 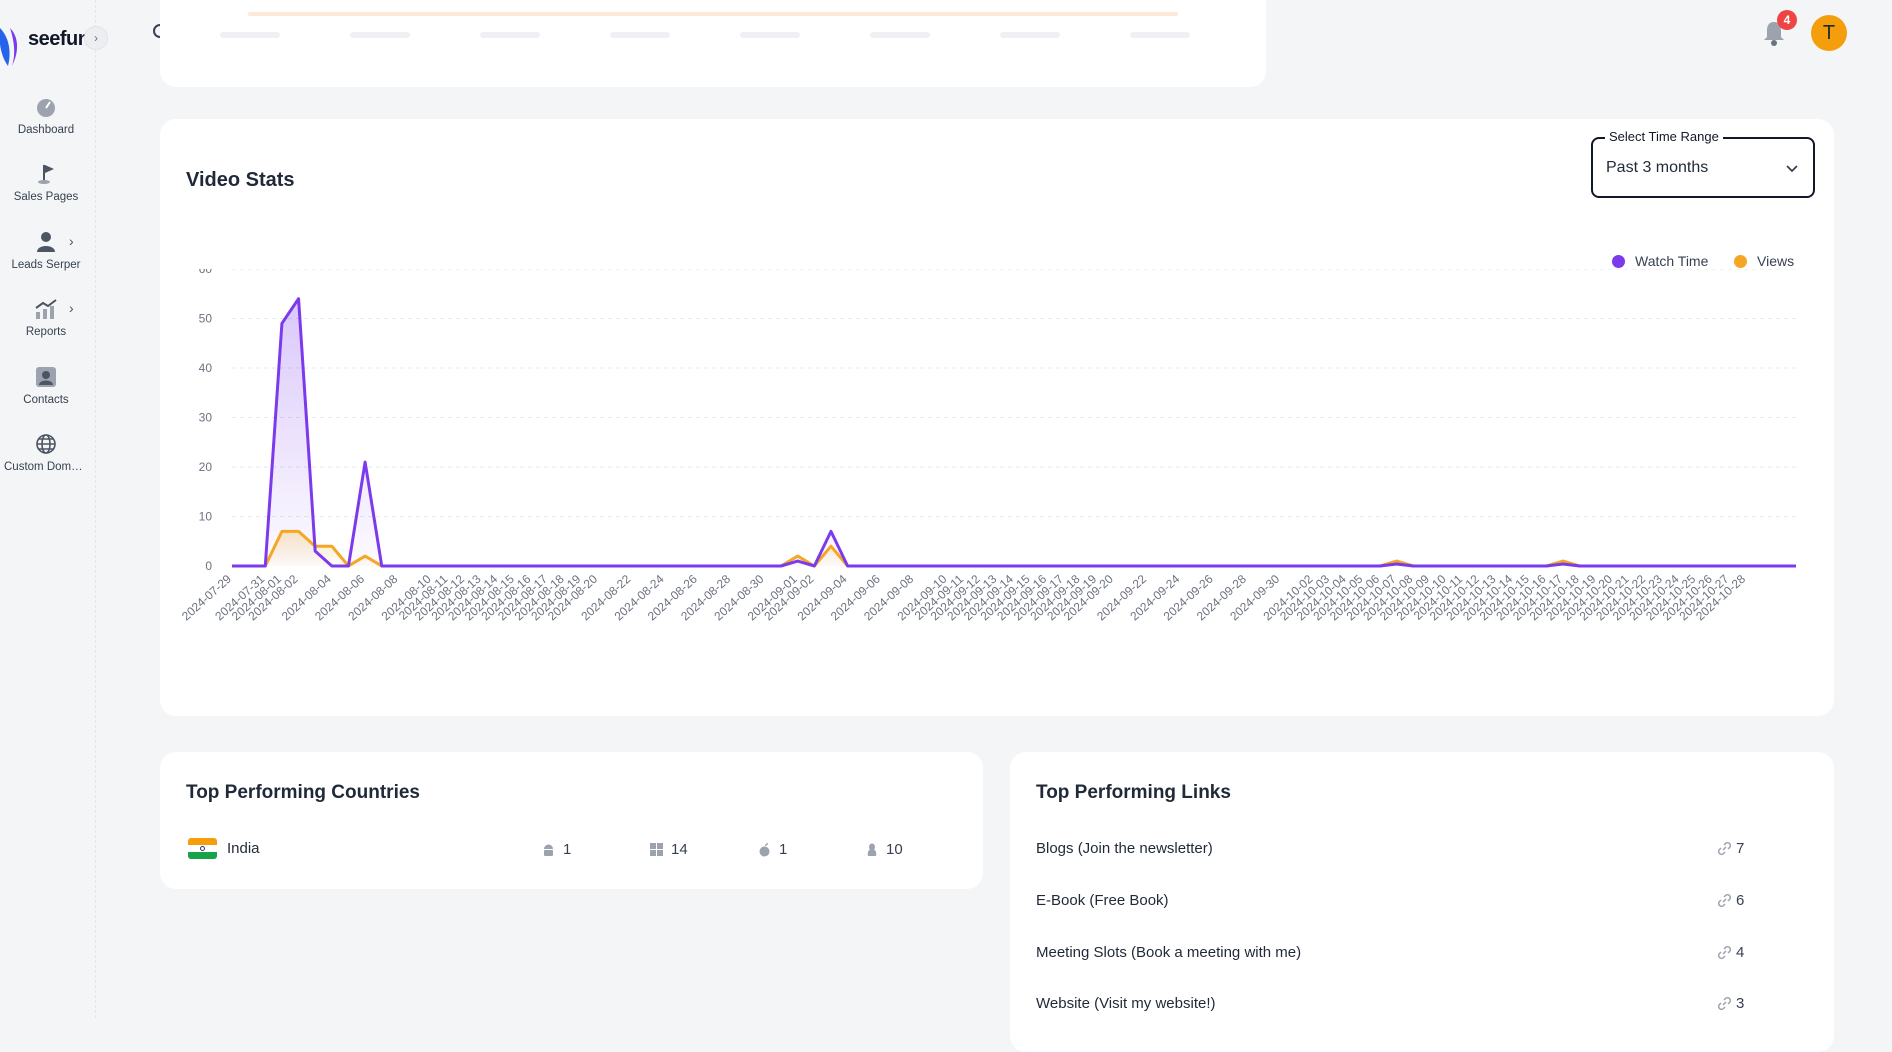 What do you see at coordinates (60, 39) in the screenshot?
I see `brand-name: seefunnel` at bounding box center [60, 39].